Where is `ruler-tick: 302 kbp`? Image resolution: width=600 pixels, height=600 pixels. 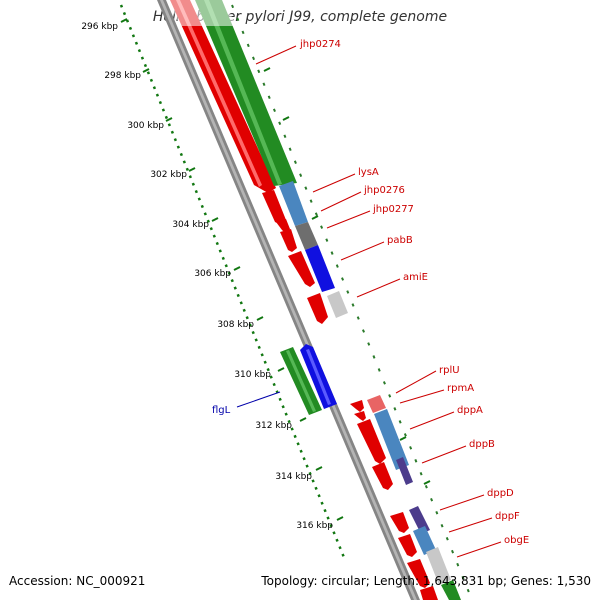
ruler-tick: 302 kbp is located at coordinates (173, 173).